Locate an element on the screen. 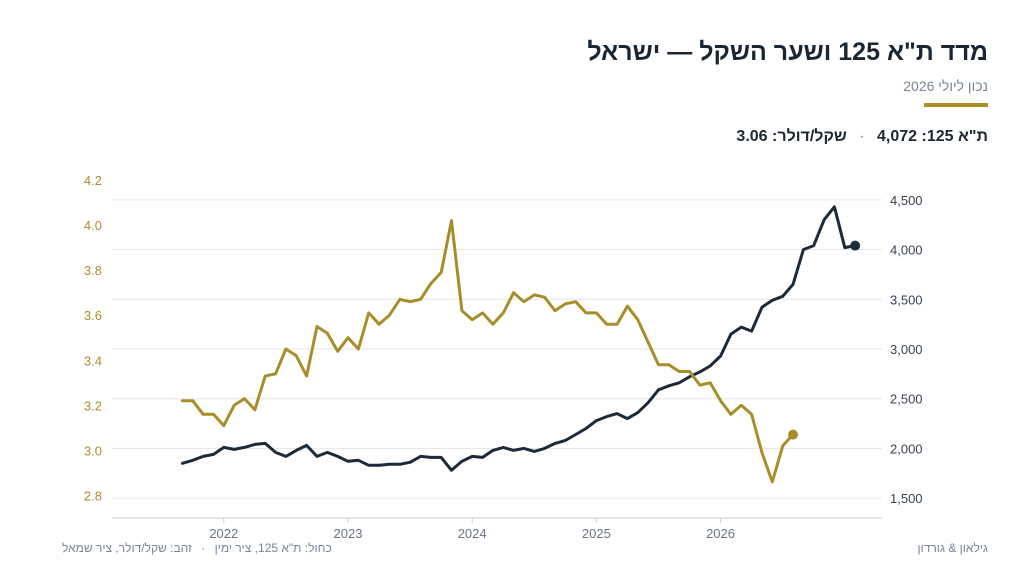  ta125-end-marker is located at coordinates (855, 245).